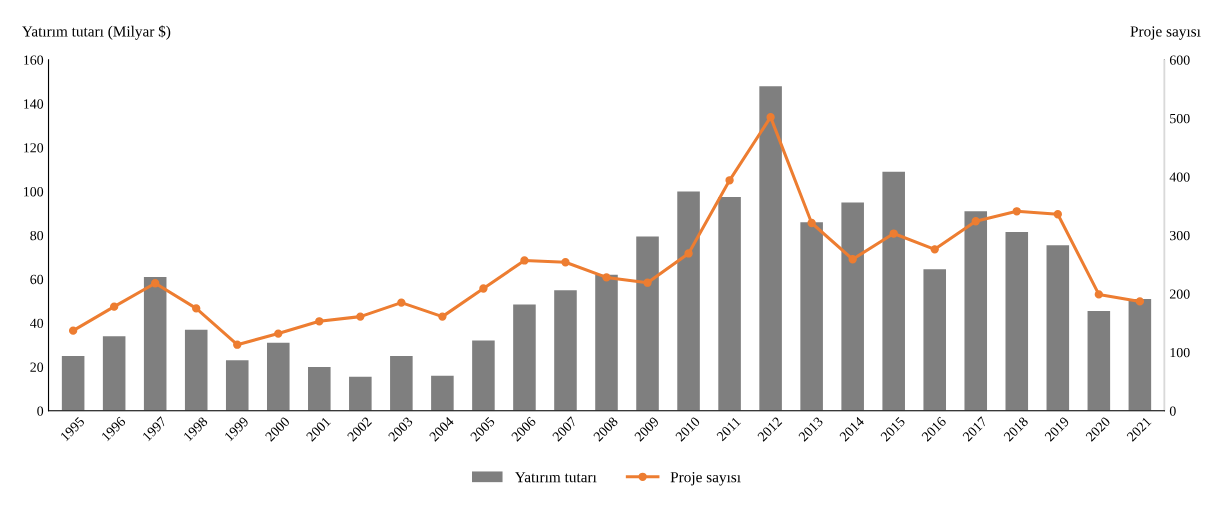 The image size is (1213, 520). I want to click on y-tick-label: 40, so click(37, 323).